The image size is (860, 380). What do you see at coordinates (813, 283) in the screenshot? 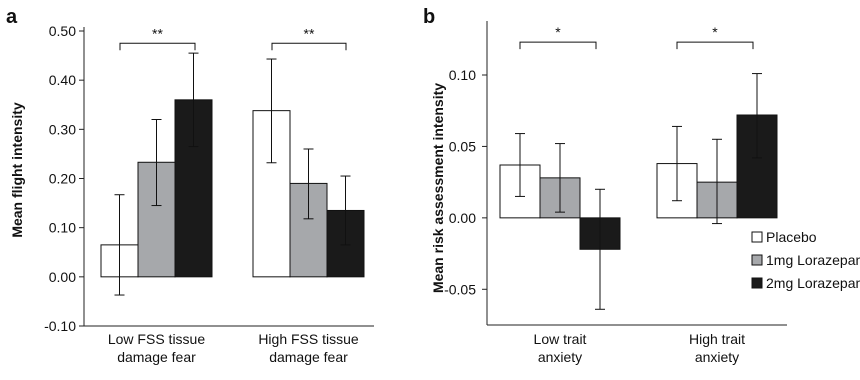
I see `legend-label: 2mg Lorazepam` at bounding box center [813, 283].